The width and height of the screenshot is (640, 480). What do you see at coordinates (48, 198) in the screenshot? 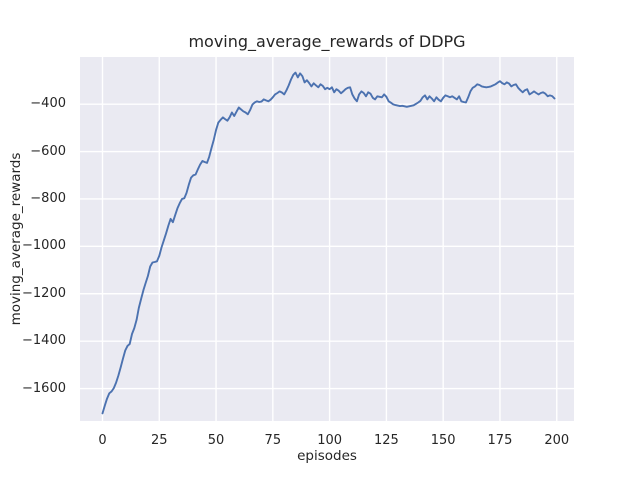
I see `y-tick-label: −800` at bounding box center [48, 198].